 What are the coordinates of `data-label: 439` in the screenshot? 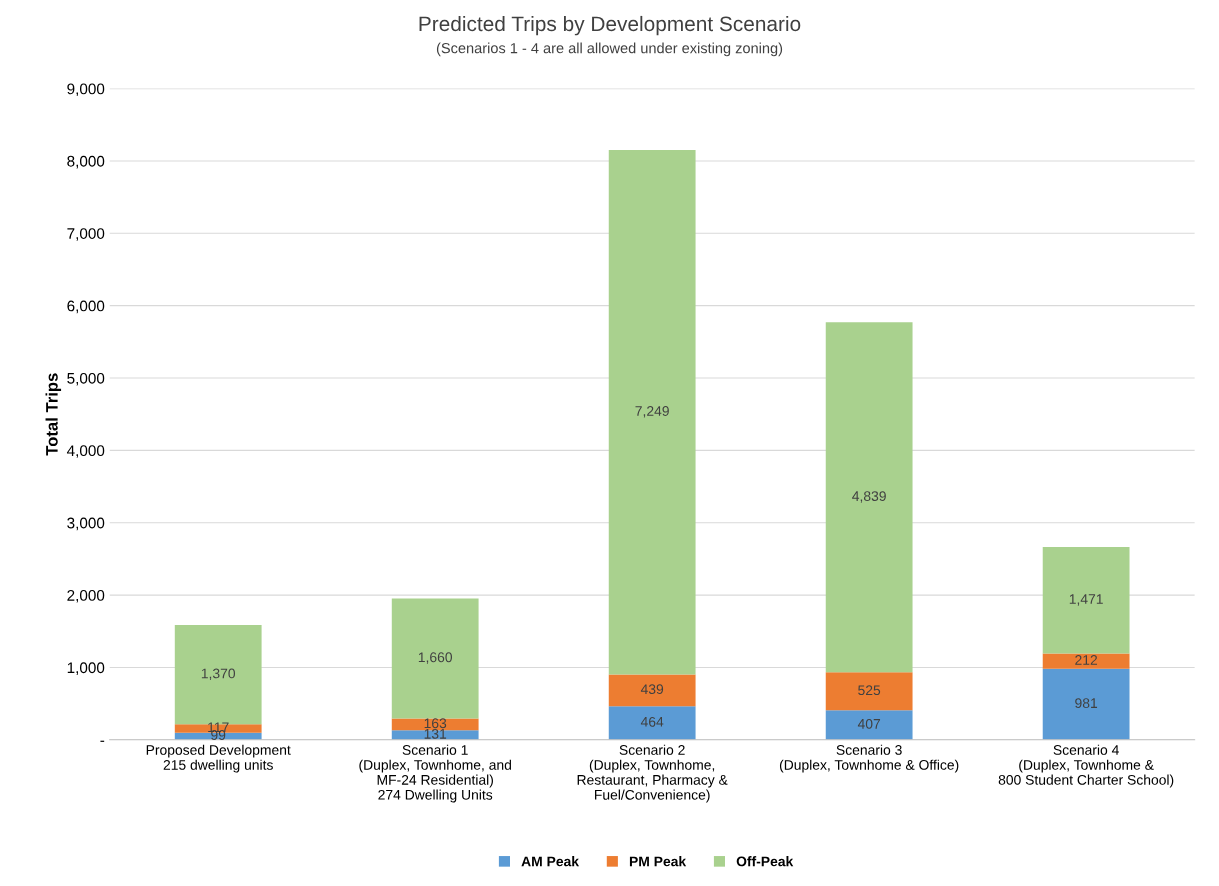 It's located at (652, 689).